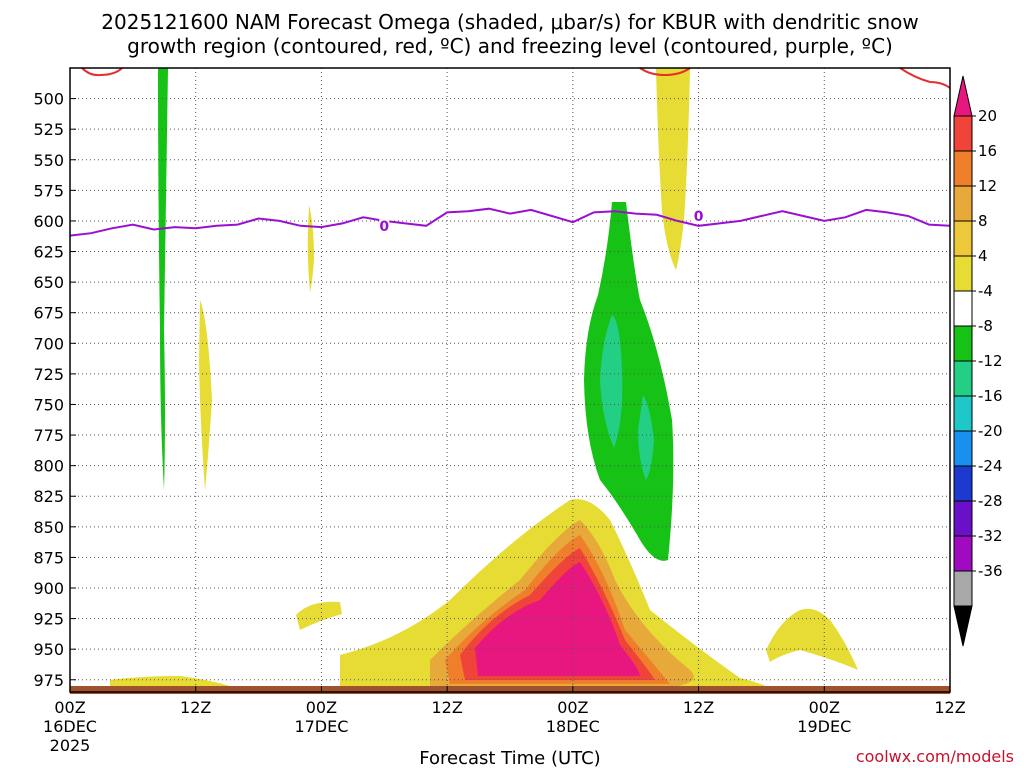  I want to click on y-tick-label: 825, so click(48, 496).